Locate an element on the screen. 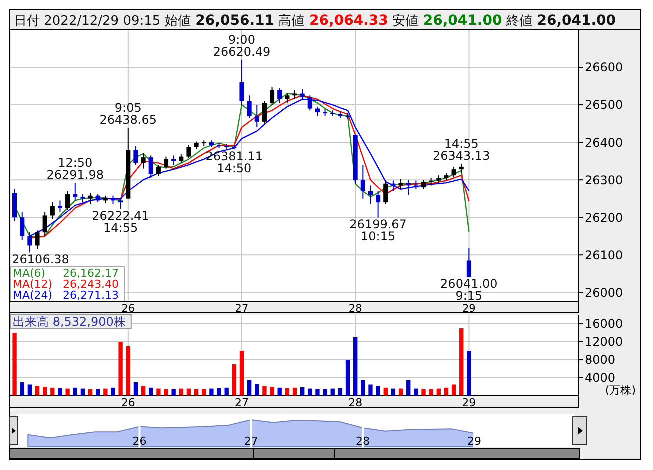  annotation: 9:00 26620.49 is located at coordinates (242, 45).